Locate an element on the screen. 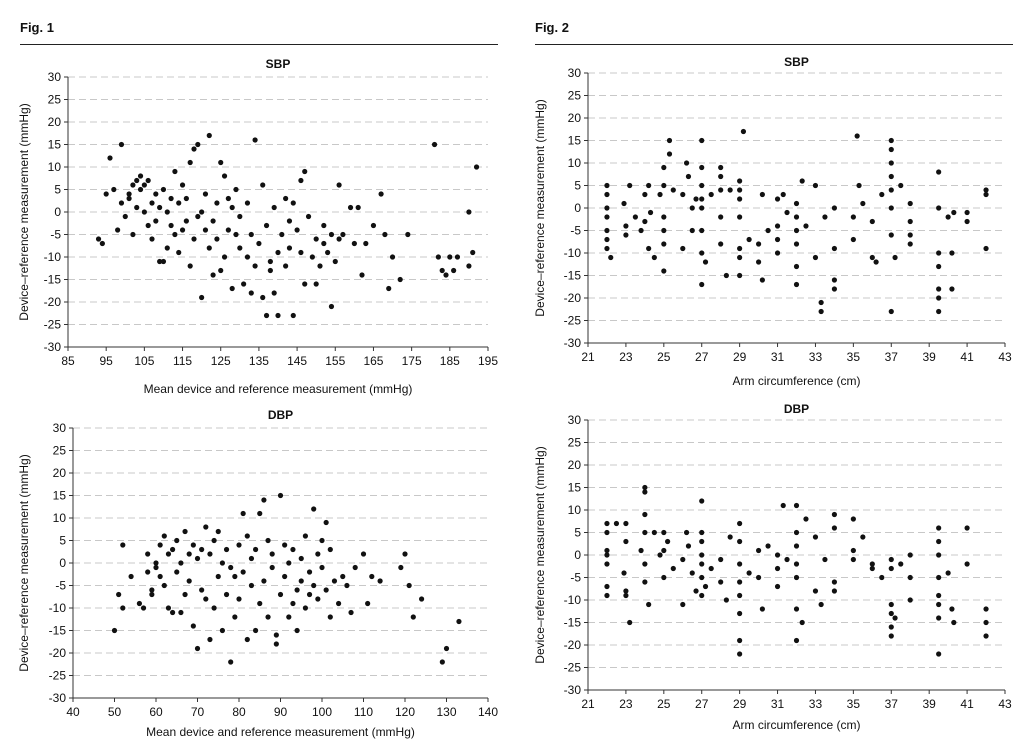 Image resolution: width=1025 pixels, height=743 pixels. chart2-x-tick-label: 140 is located at coordinates (488, 712).